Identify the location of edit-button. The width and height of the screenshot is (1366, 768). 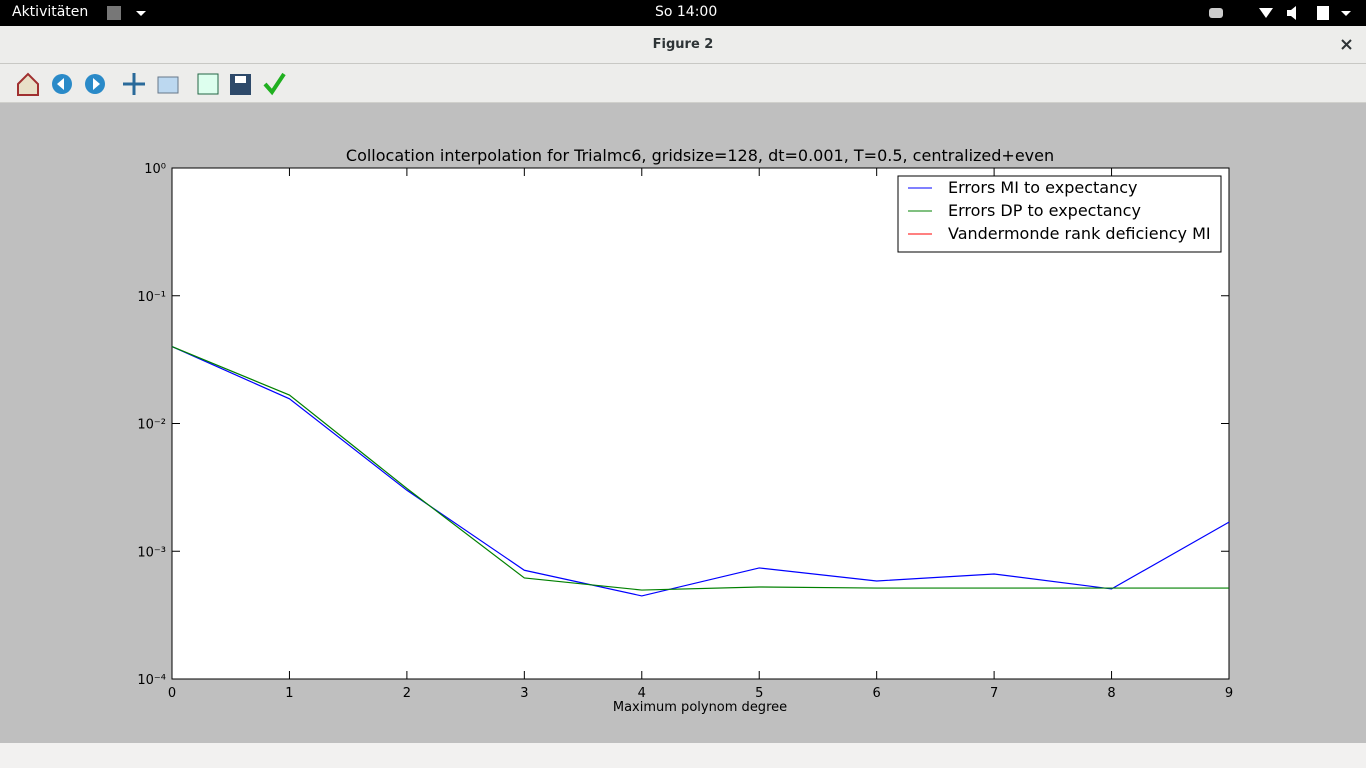
(274, 84).